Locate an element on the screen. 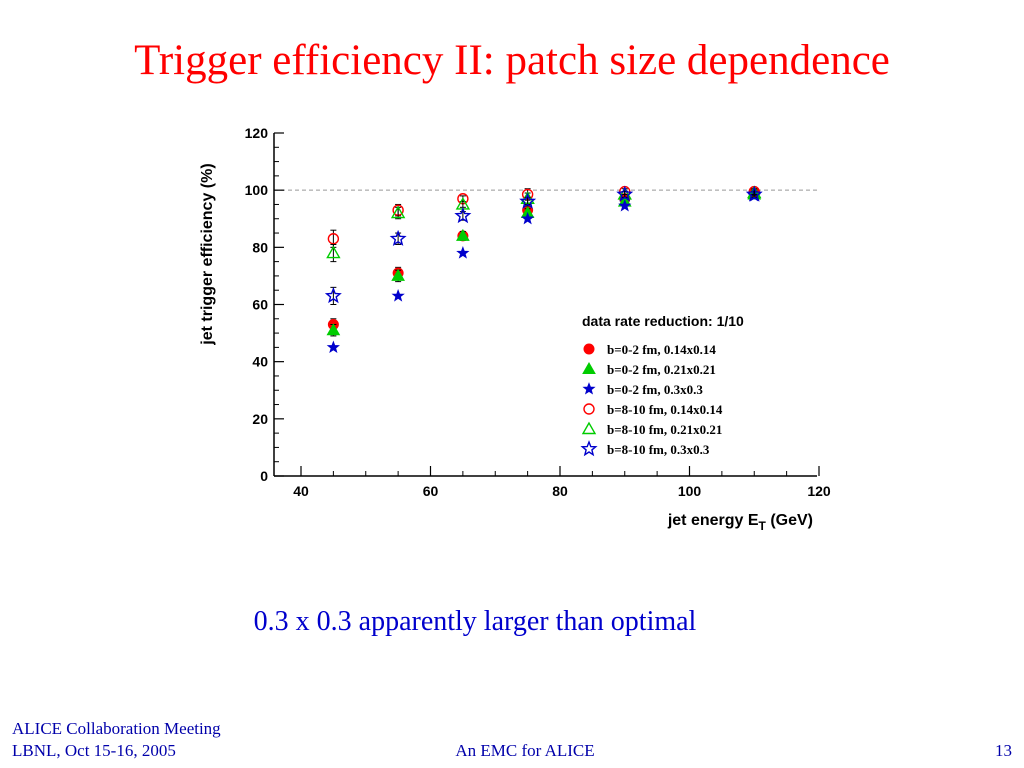  legend-label: b=0-2 fm, 0.14x0.14 is located at coordinates (661, 349).